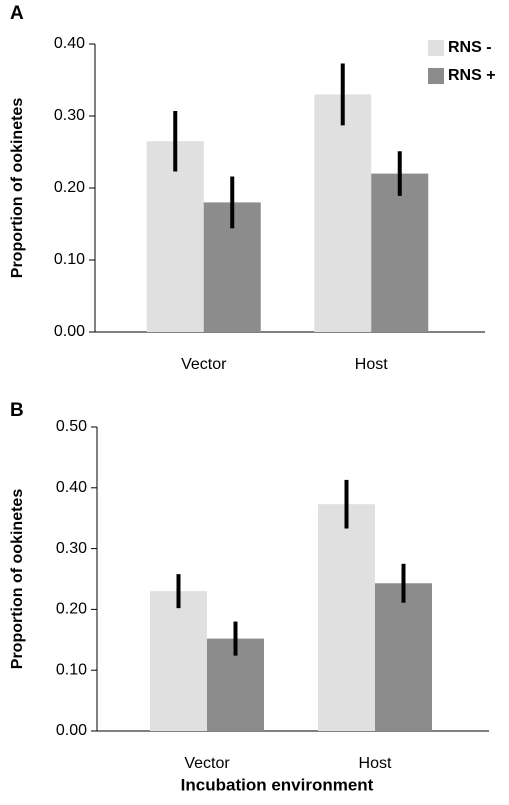 Image resolution: width=509 pixels, height=805 pixels. Describe the element at coordinates (17, 13) in the screenshot. I see `panel-label: A` at that location.